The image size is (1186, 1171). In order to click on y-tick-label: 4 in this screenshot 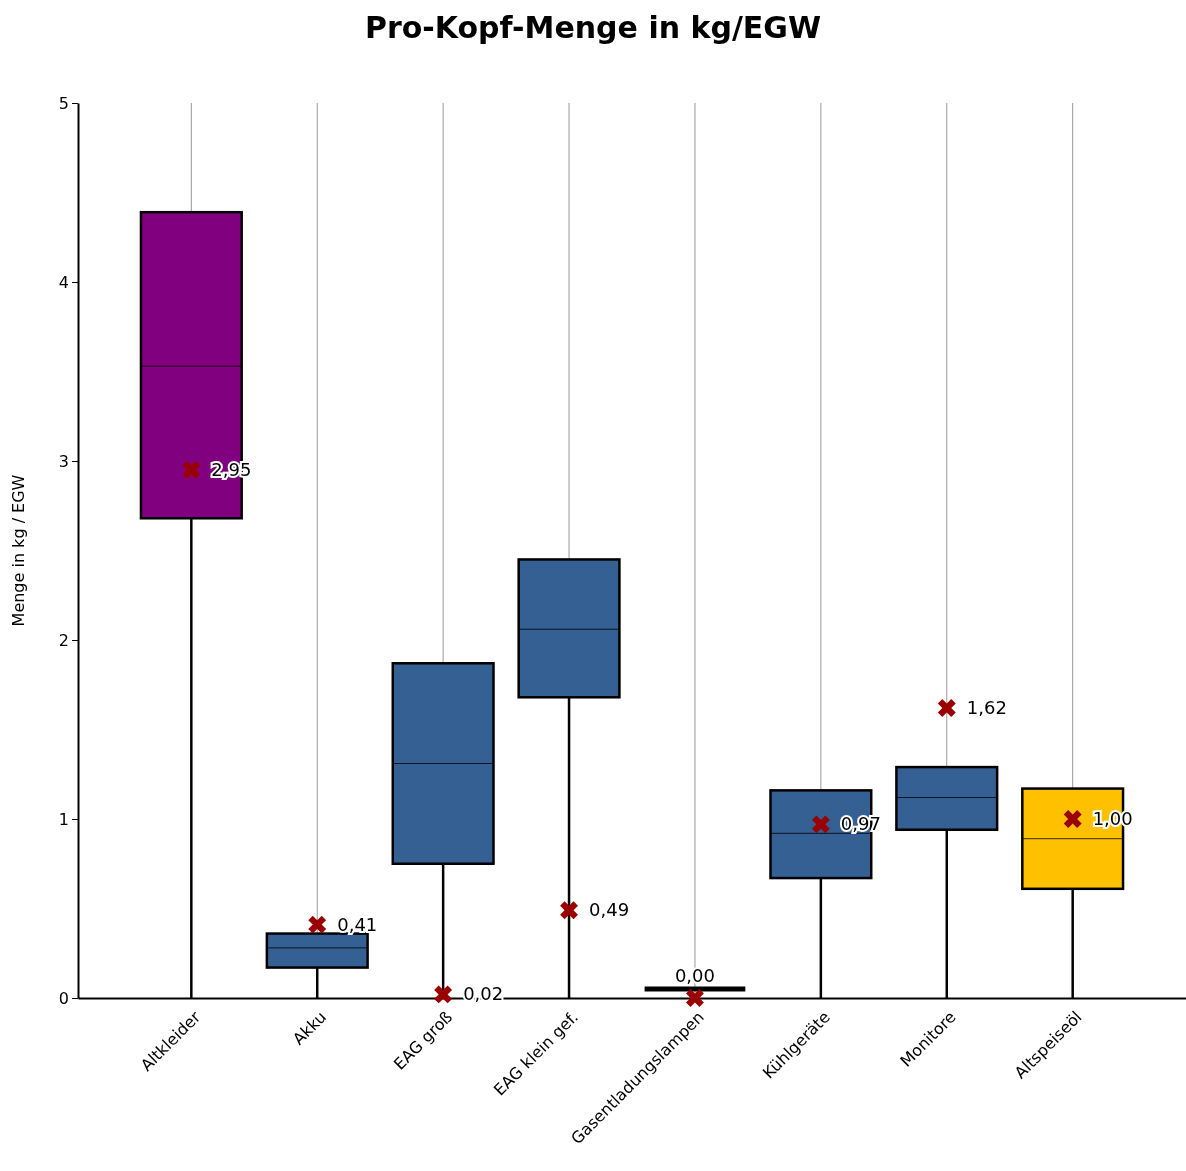, I will do `click(63, 282)`.